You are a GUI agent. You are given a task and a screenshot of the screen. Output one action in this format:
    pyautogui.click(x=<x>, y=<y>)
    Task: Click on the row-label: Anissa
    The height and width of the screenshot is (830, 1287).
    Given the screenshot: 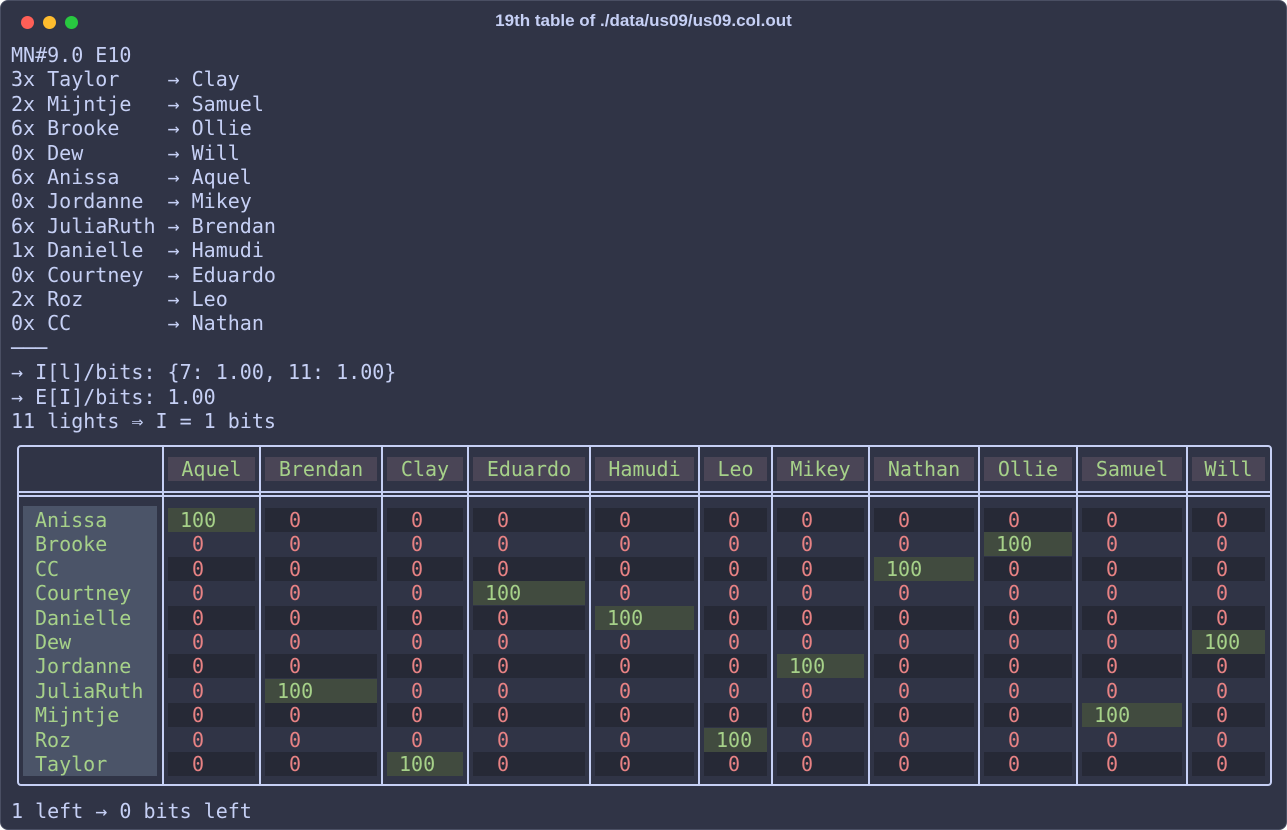 What is the action you would take?
    pyautogui.click(x=71, y=520)
    